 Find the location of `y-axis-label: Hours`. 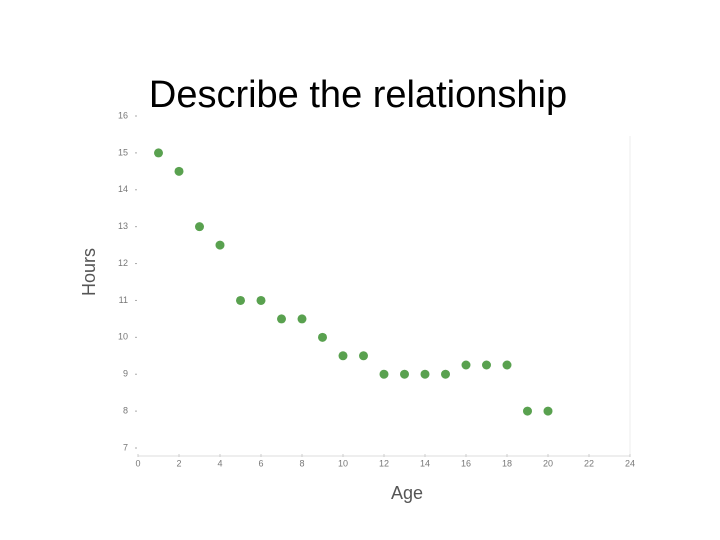

y-axis-label: Hours is located at coordinates (89, 272).